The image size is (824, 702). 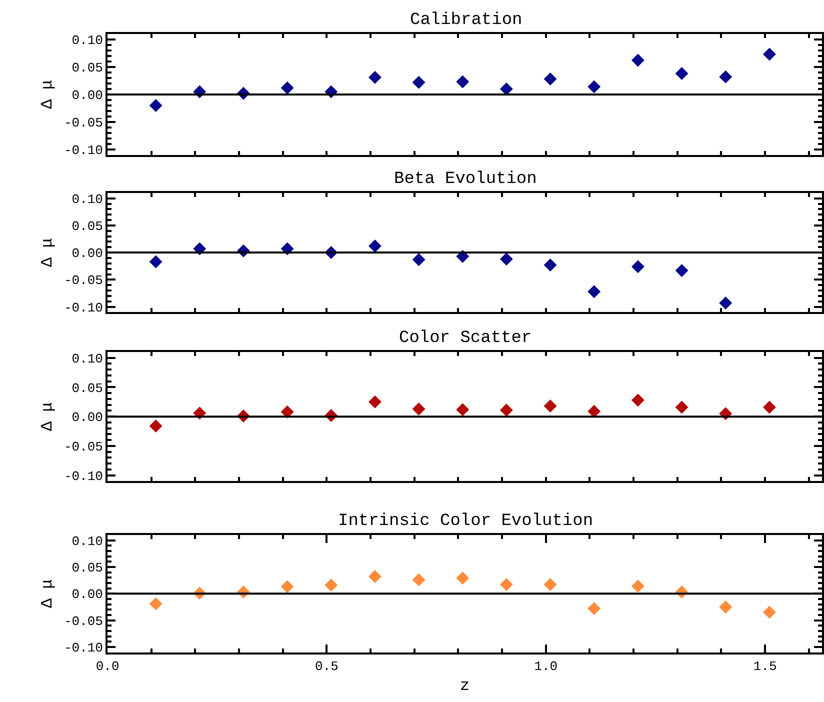 What do you see at coordinates (465, 686) in the screenshot?
I see `x-axis-title: z` at bounding box center [465, 686].